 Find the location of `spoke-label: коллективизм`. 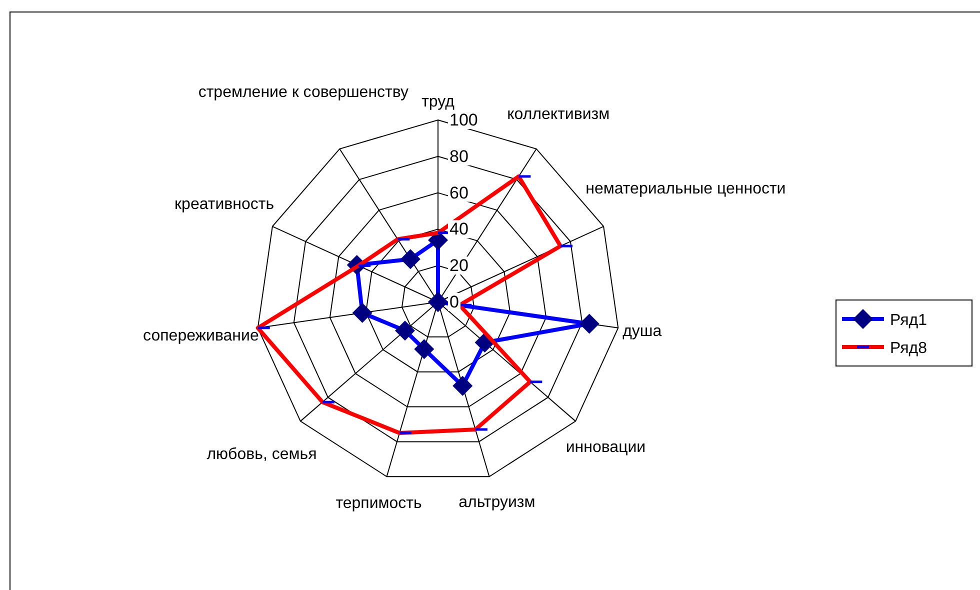

spoke-label: коллективизм is located at coordinates (558, 115).